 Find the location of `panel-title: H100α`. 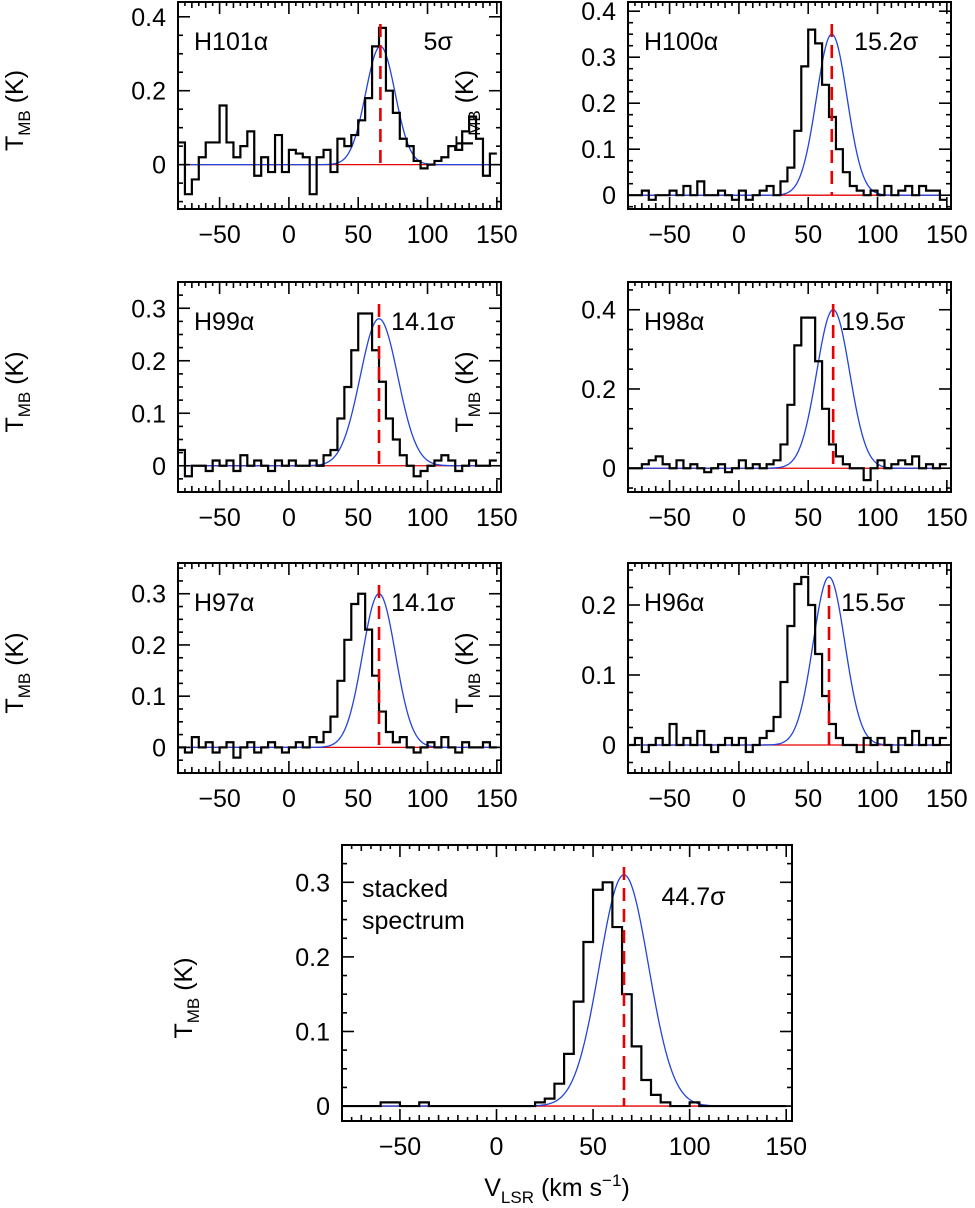

panel-title: H100α is located at coordinates (681, 42).